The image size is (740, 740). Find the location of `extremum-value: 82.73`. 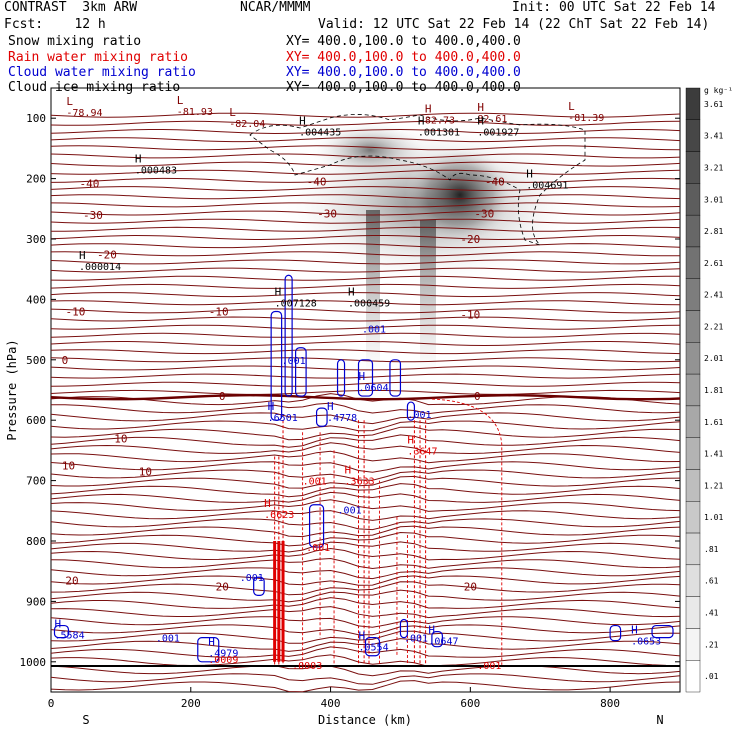

extremum-value: 82.73 is located at coordinates (440, 120).